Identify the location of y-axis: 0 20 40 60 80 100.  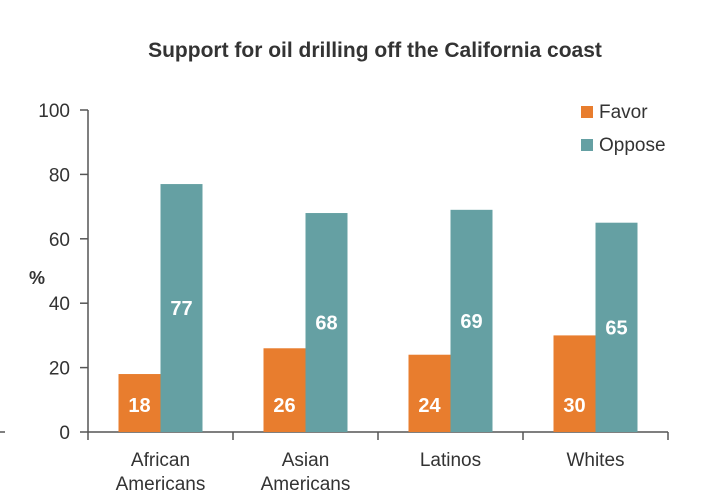
(44, 272).